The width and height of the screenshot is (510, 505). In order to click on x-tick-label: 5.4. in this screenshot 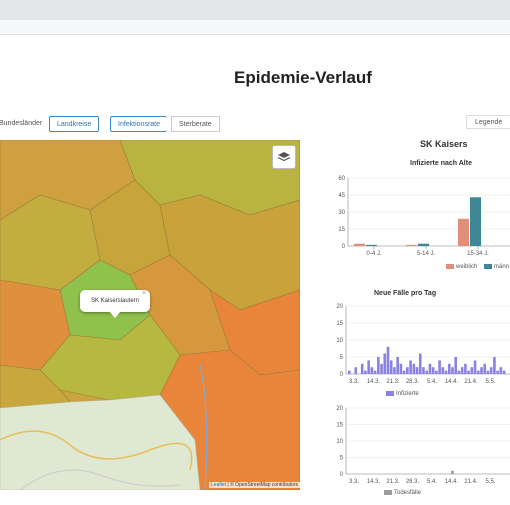, I will do `click(432, 482)`.